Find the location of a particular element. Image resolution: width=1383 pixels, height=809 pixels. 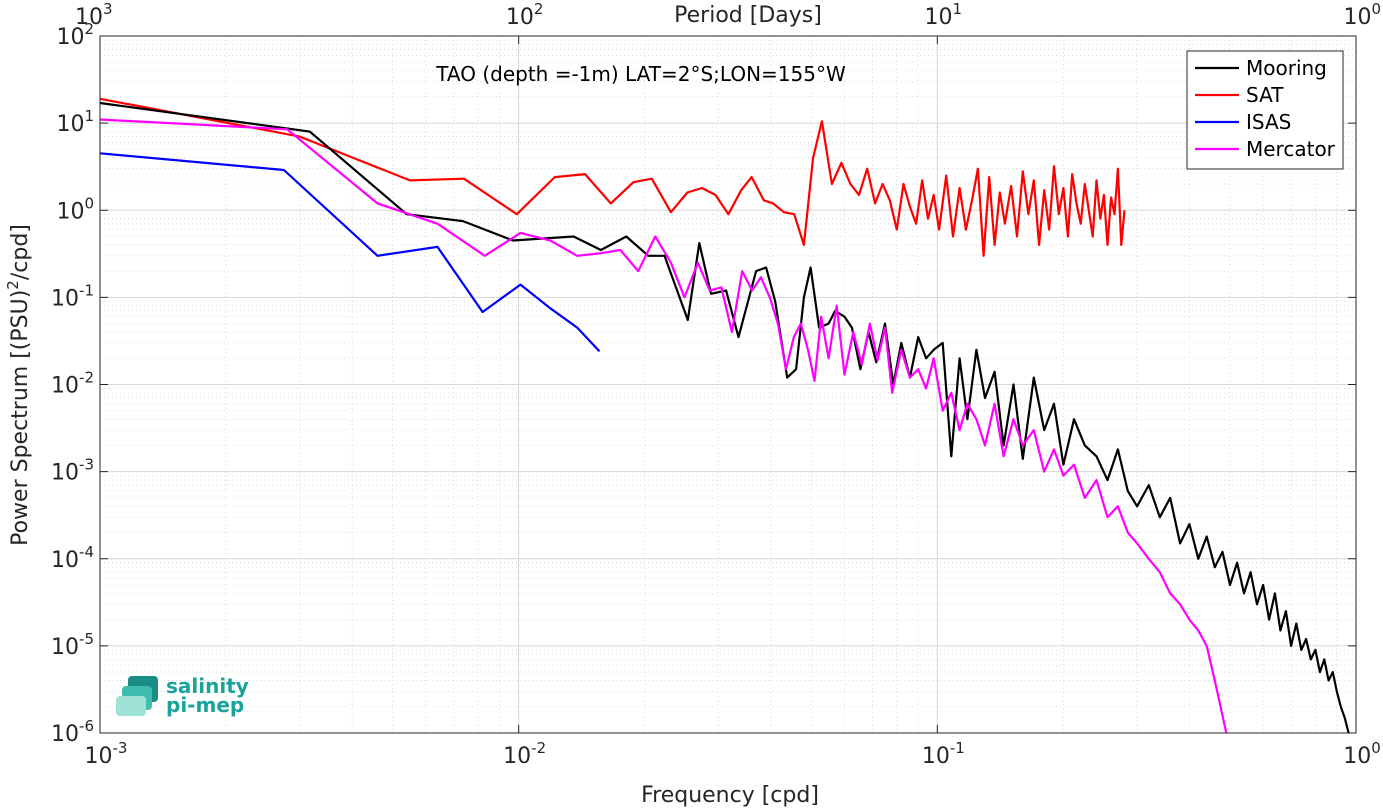

x-tick-label: 10⁻¹ is located at coordinates (943, 754).